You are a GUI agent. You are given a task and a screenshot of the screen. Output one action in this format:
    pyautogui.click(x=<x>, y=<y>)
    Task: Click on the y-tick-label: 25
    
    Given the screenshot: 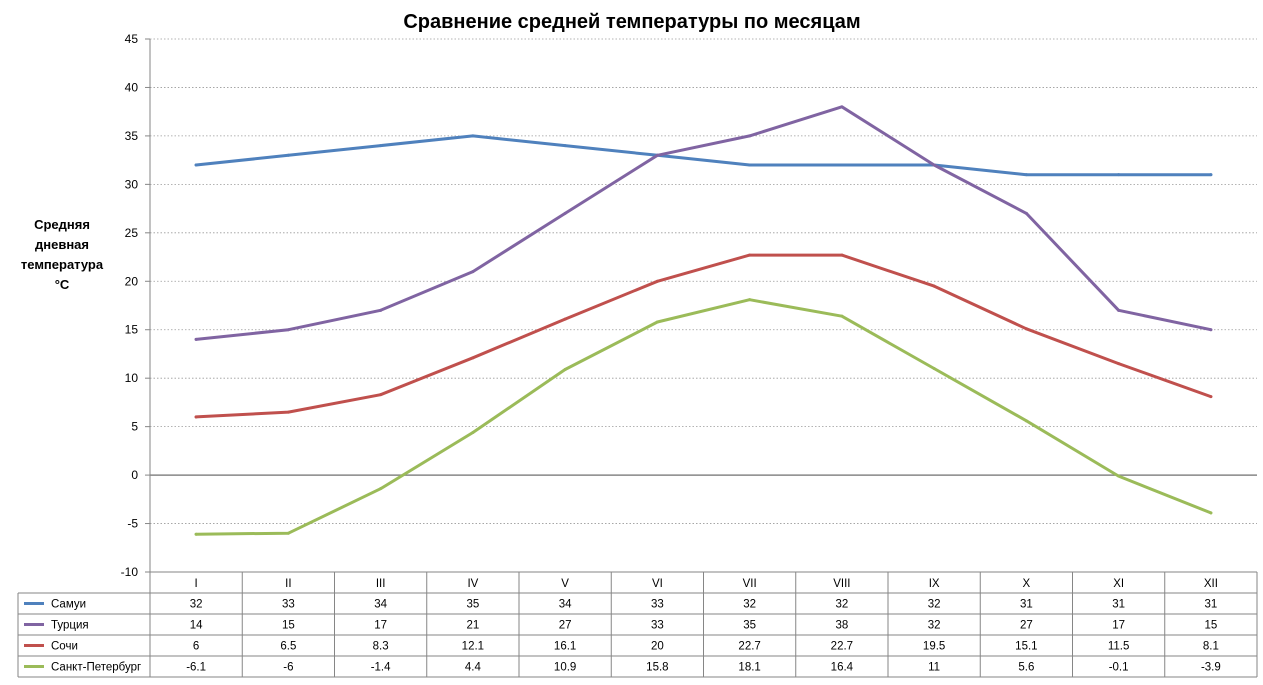 What is the action you would take?
    pyautogui.click(x=132, y=233)
    